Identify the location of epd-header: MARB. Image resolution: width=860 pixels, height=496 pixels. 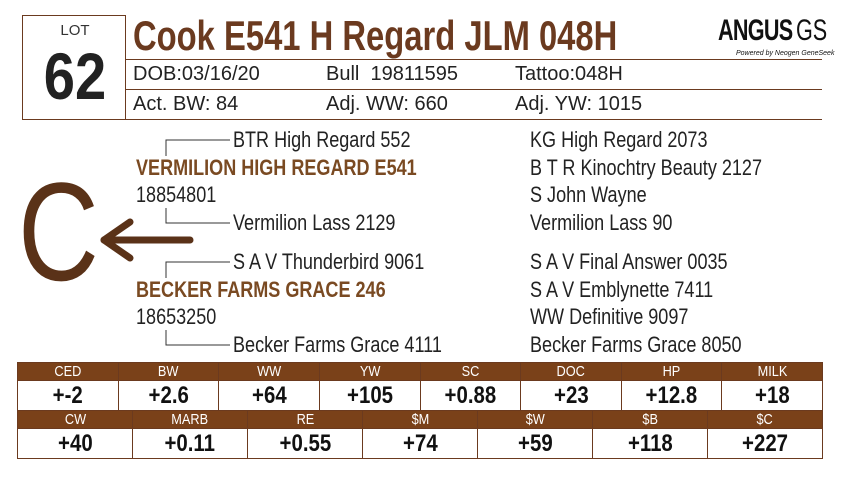
(190, 419).